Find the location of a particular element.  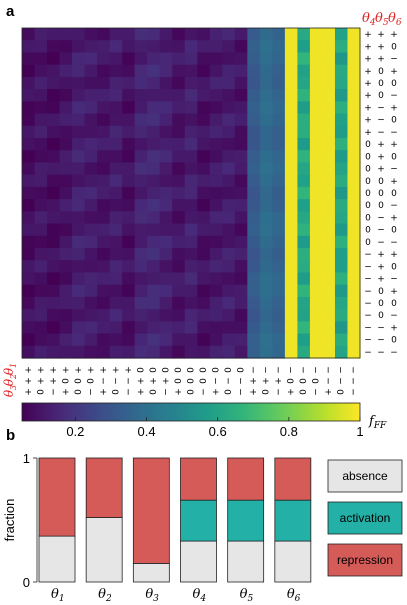

legend-label-repression: repression is located at coordinates (365, 560).